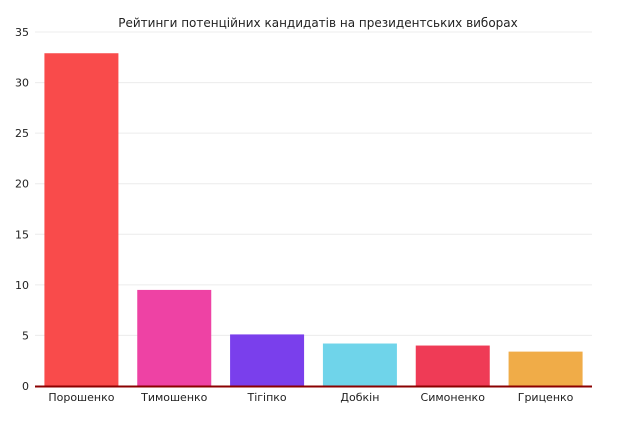 This screenshot has width=630, height=426. I want to click on x-tick-label: Гриценко, so click(546, 397).